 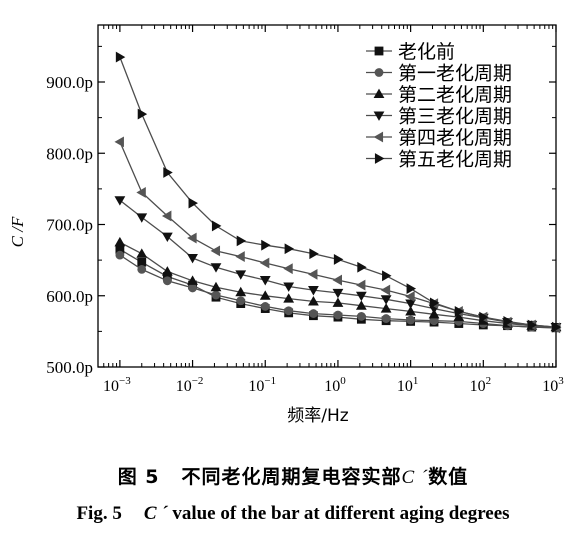 I want to click on x-tick-label: 10⁻², so click(x=190, y=385).